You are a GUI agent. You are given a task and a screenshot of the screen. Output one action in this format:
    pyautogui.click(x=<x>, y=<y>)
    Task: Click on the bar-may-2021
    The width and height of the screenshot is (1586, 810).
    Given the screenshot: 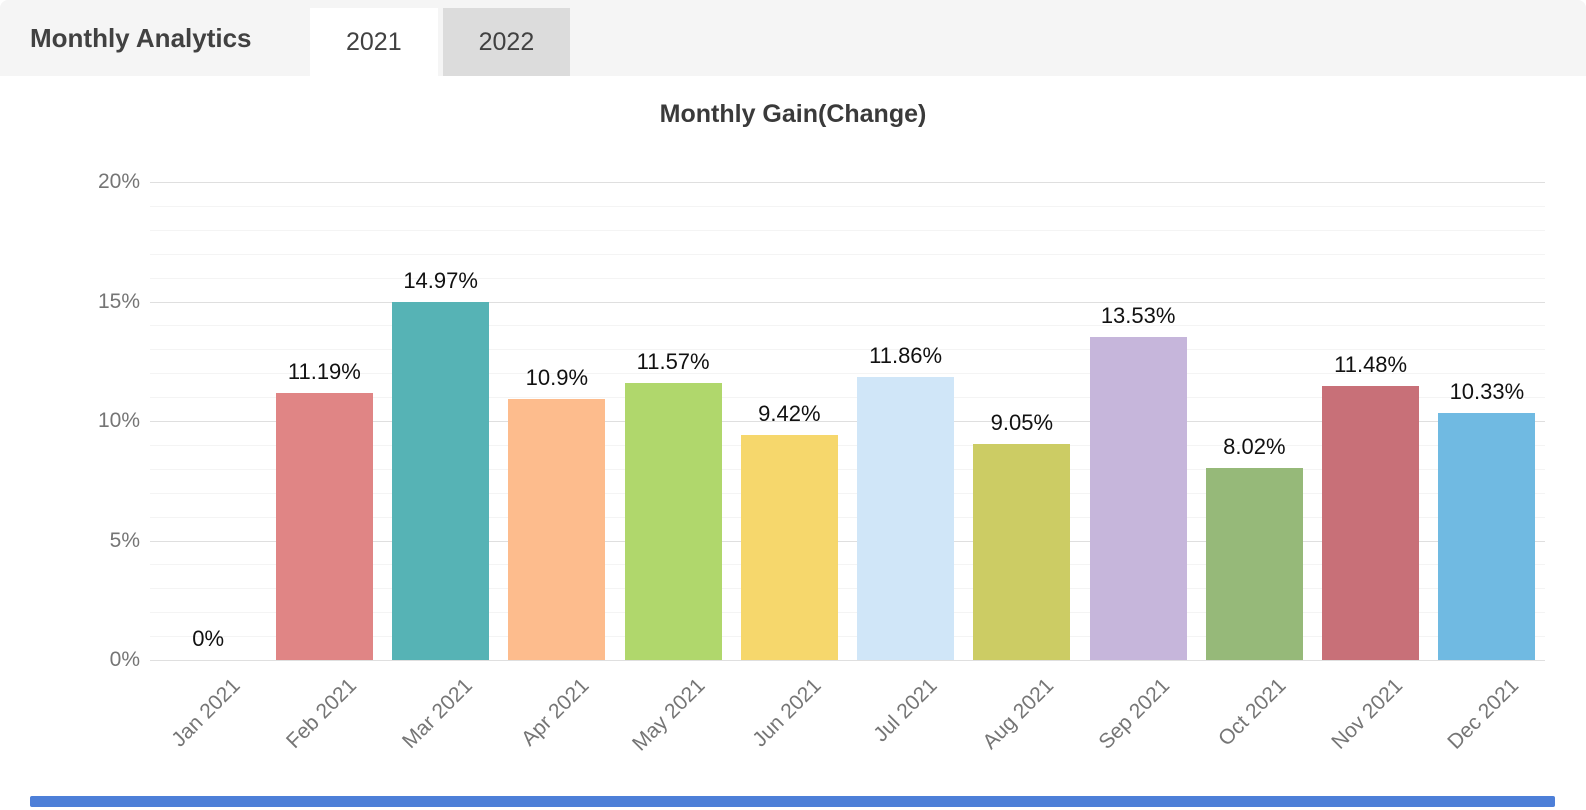 What is the action you would take?
    pyautogui.click(x=673, y=521)
    